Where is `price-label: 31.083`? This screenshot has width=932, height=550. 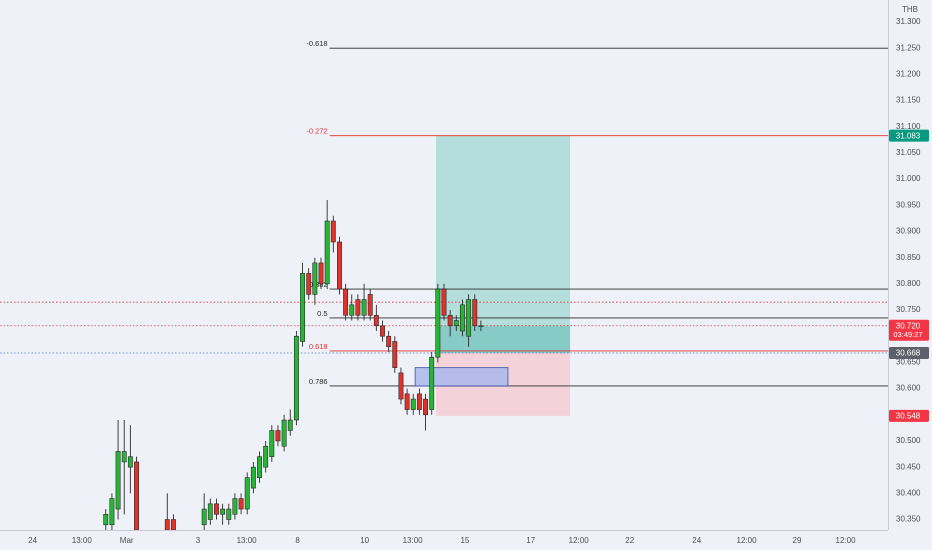
price-label: 31.083 is located at coordinates (908, 135).